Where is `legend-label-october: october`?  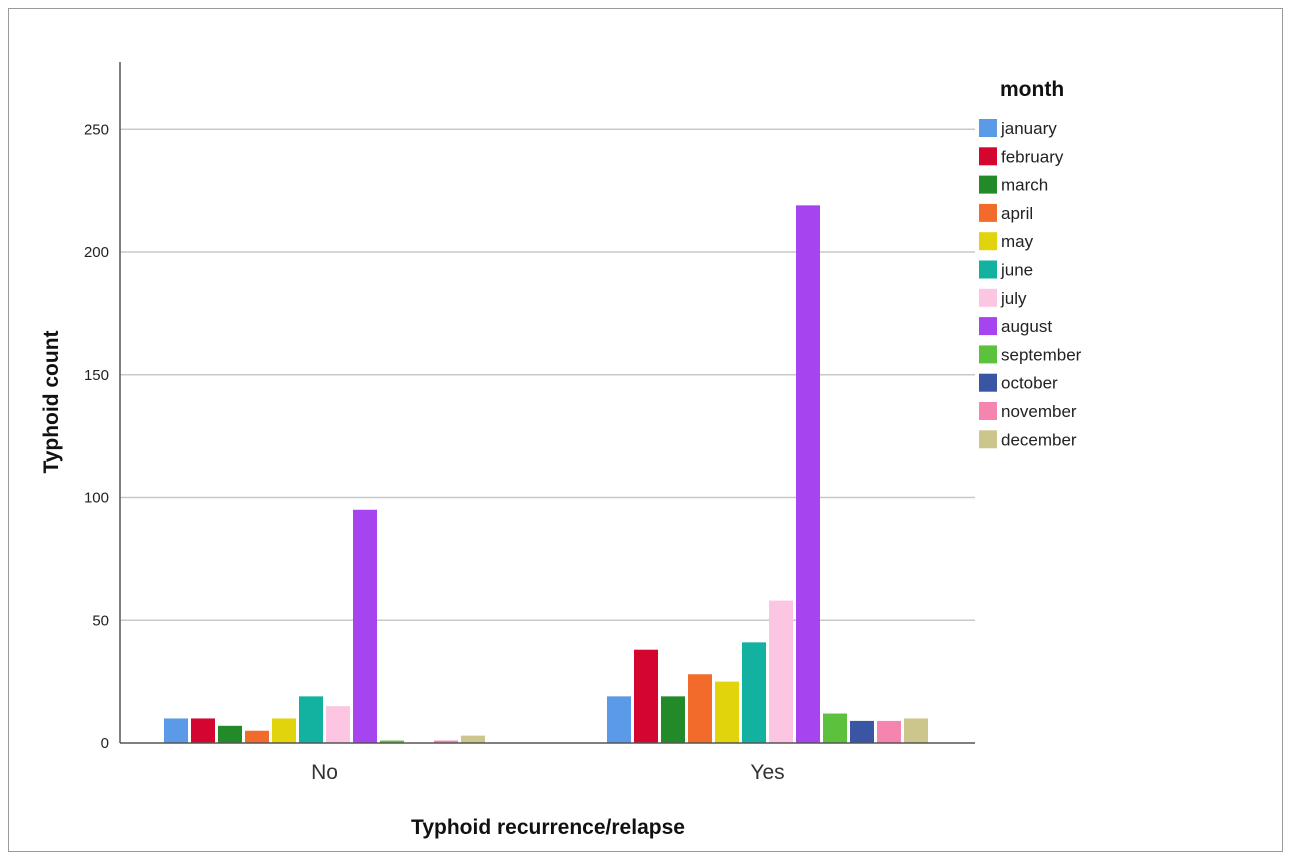
legend-label-october: october is located at coordinates (1029, 383).